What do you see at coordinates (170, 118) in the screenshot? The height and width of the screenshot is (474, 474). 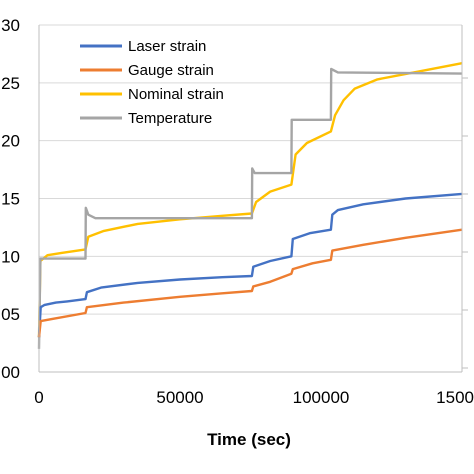 I see `legend-label: Temperature` at bounding box center [170, 118].